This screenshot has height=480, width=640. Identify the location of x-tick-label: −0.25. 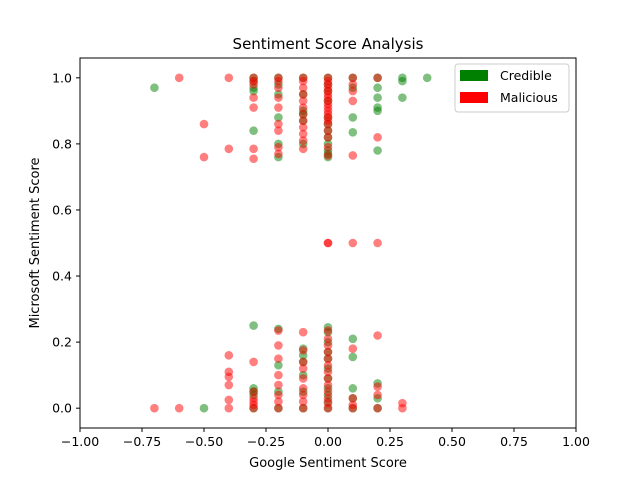
(266, 441).